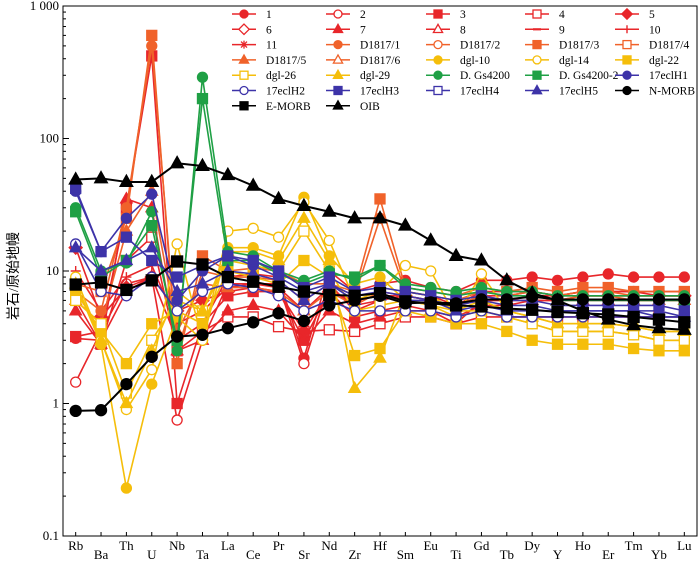  I want to click on legend-item: E-MORB, so click(271, 107).